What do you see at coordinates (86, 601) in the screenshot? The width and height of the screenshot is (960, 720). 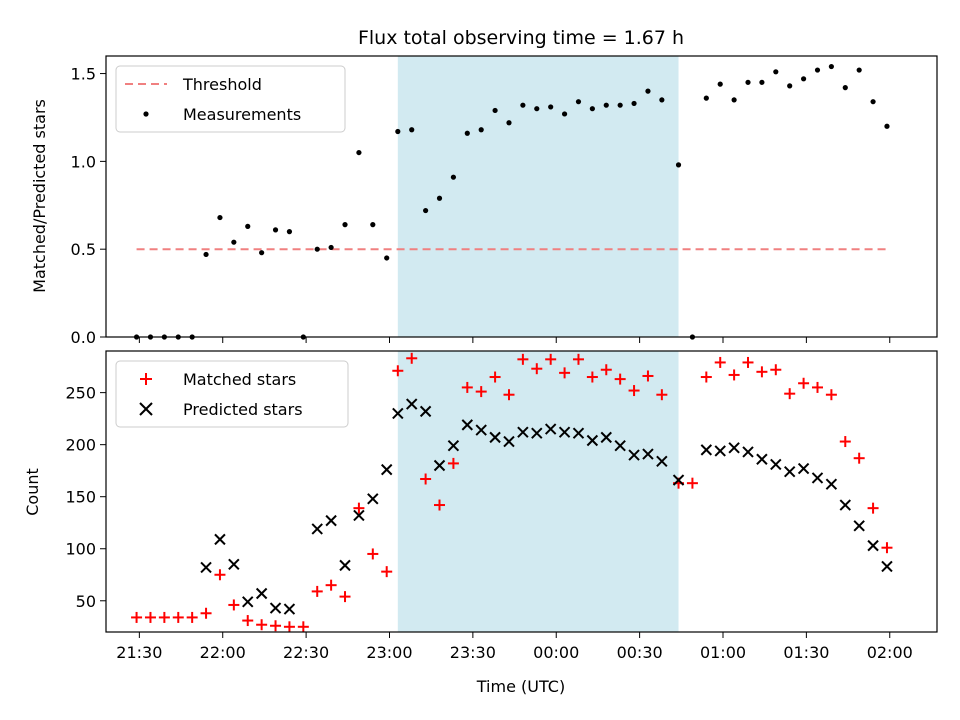 I see `y-tick-label: 50` at bounding box center [86, 601].